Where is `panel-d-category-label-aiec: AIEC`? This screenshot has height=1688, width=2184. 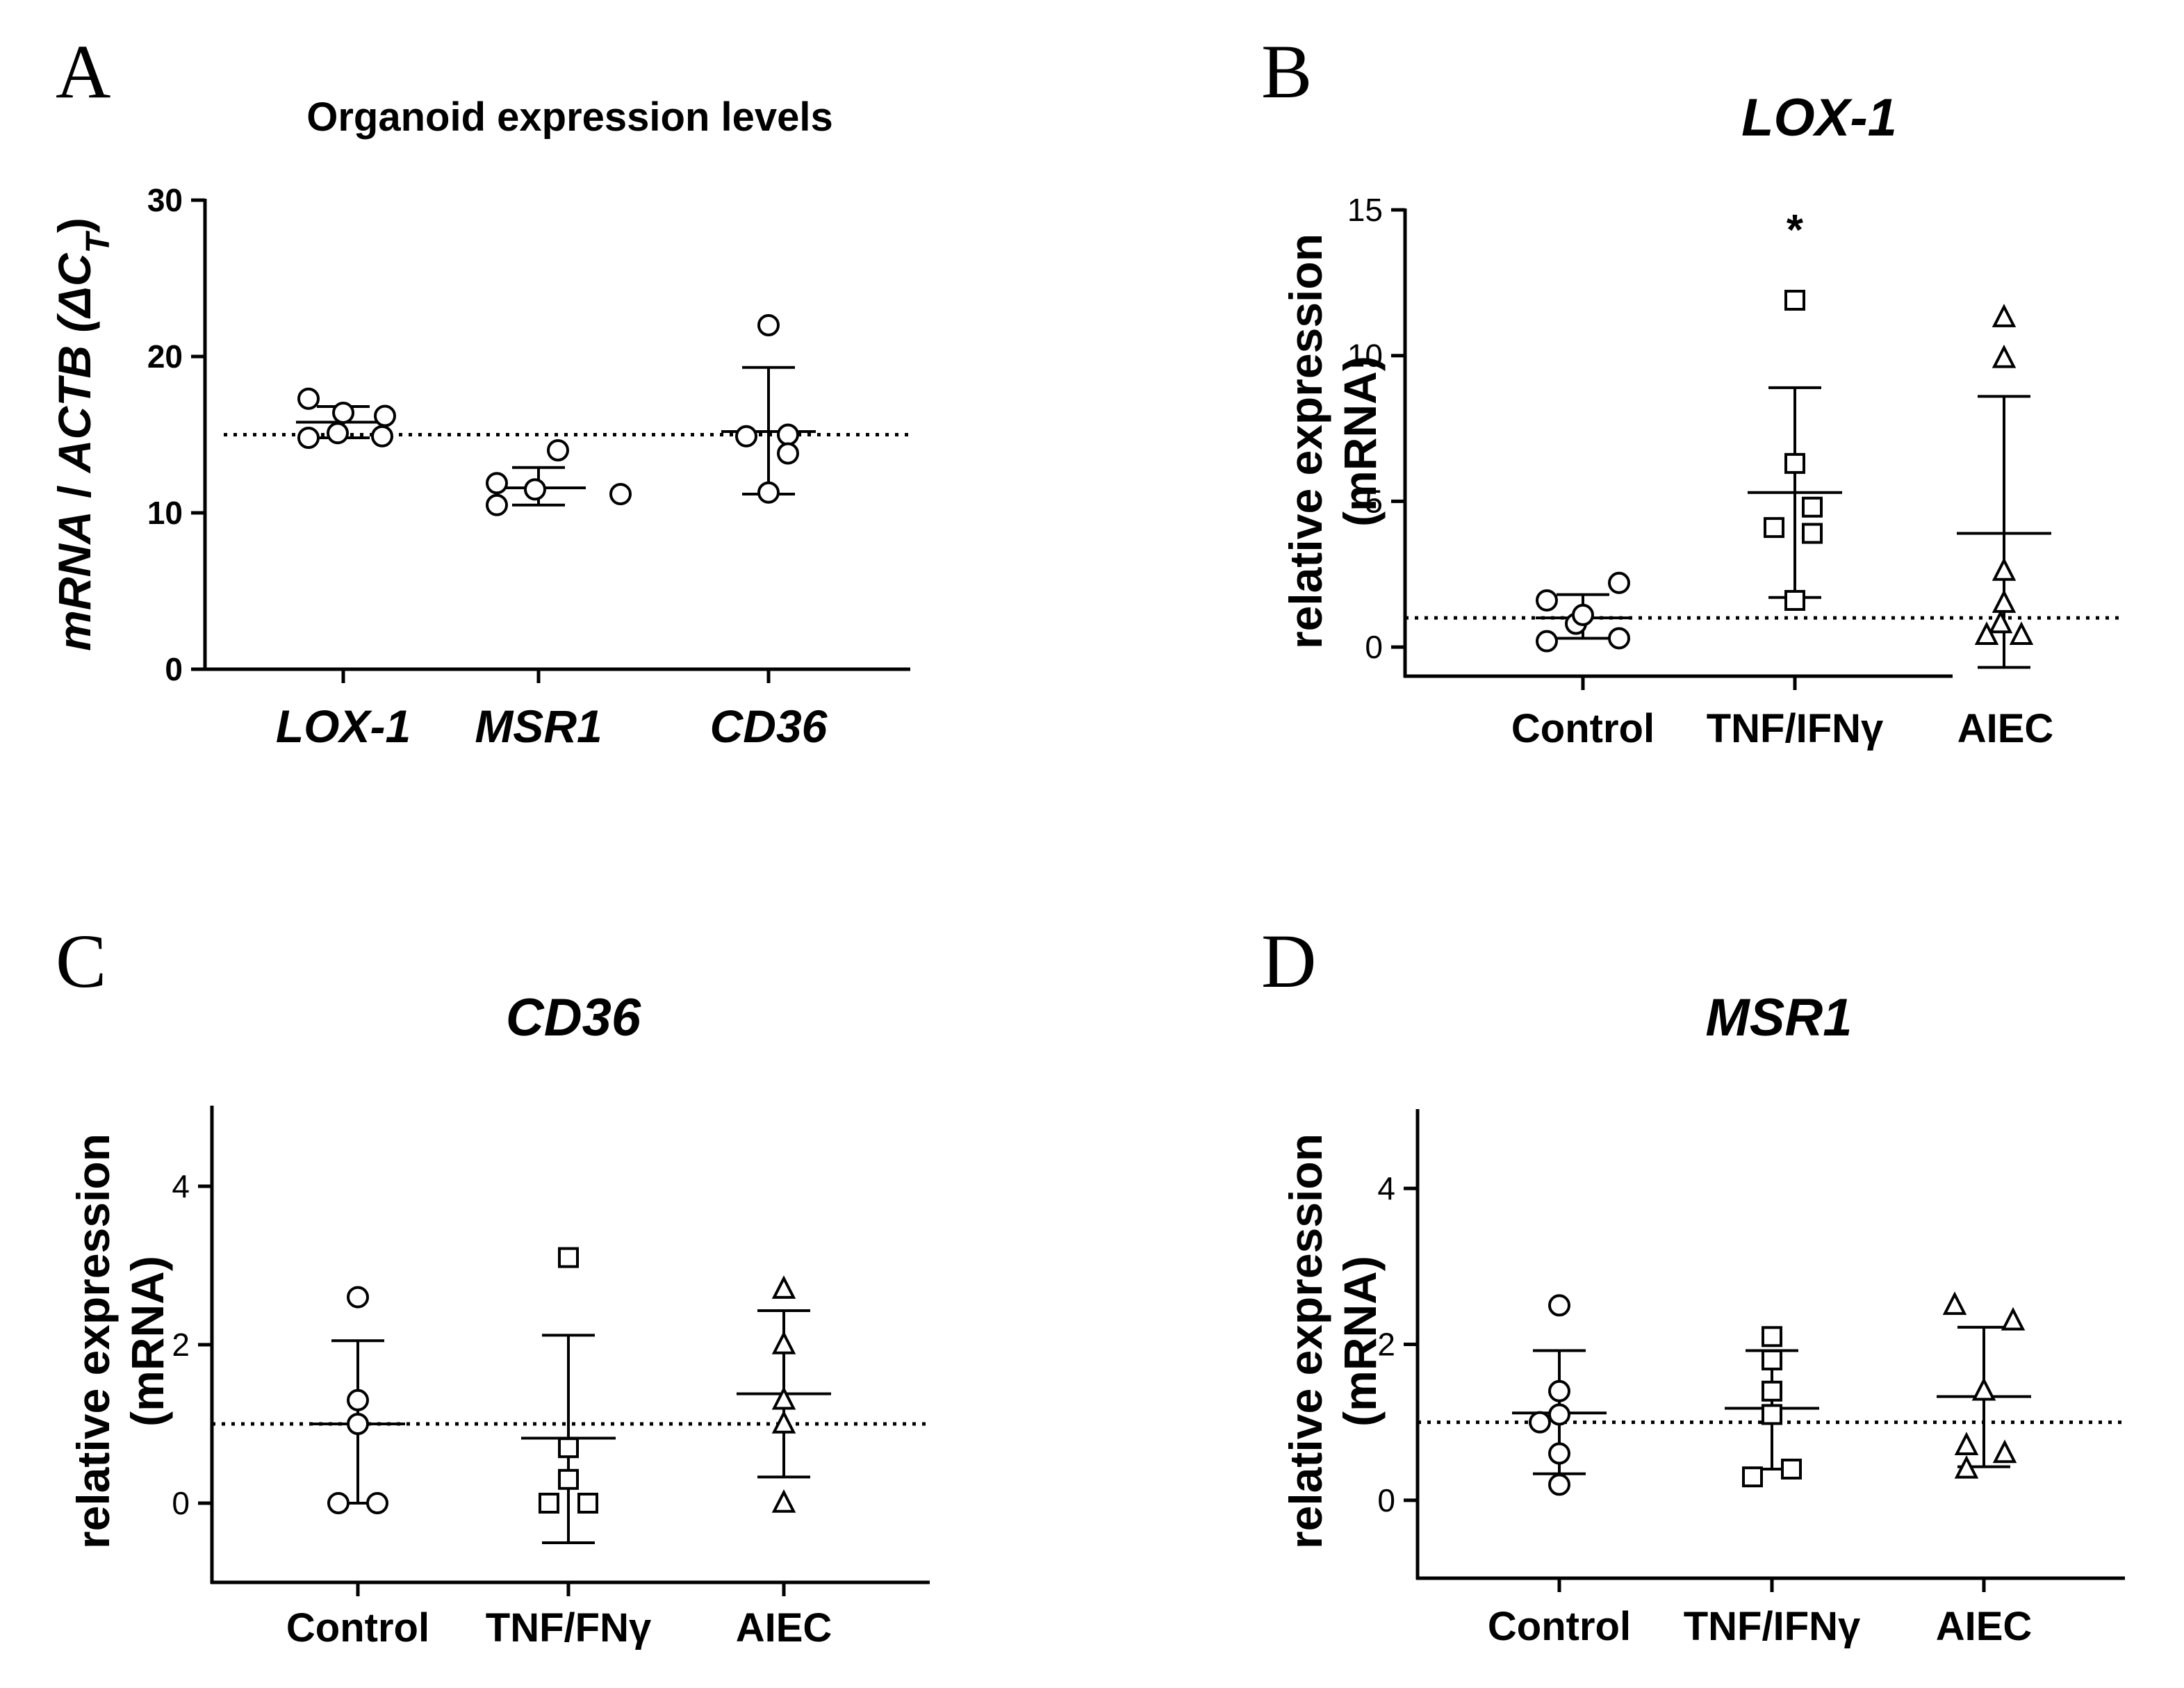 panel-d-category-label-aiec: AIEC is located at coordinates (1984, 1626).